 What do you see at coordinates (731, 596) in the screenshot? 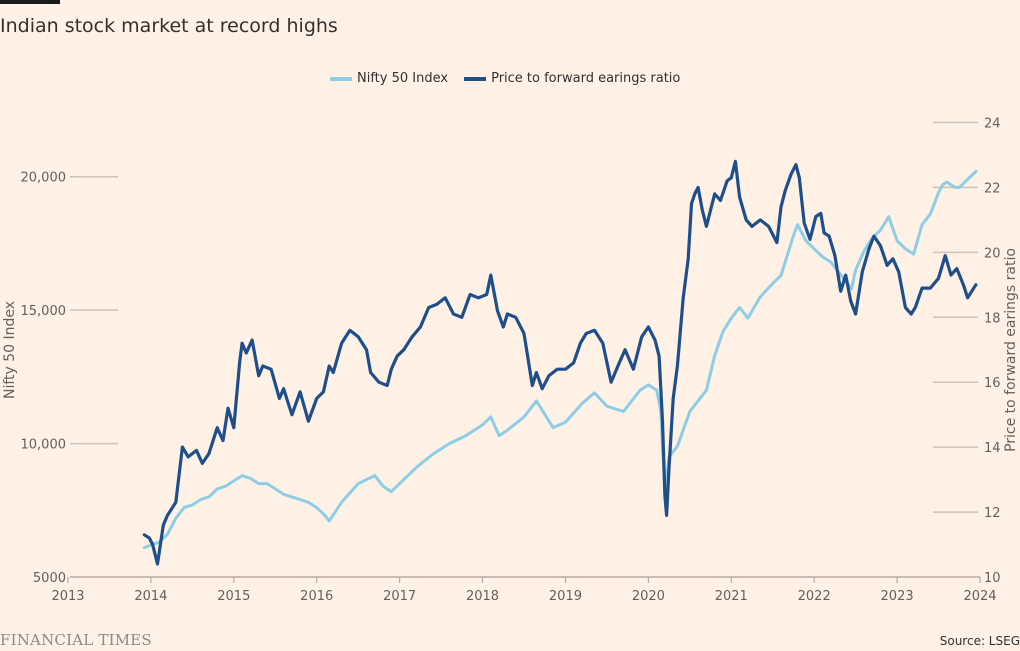
I see `x-tick-label: 2021` at bounding box center [731, 596].